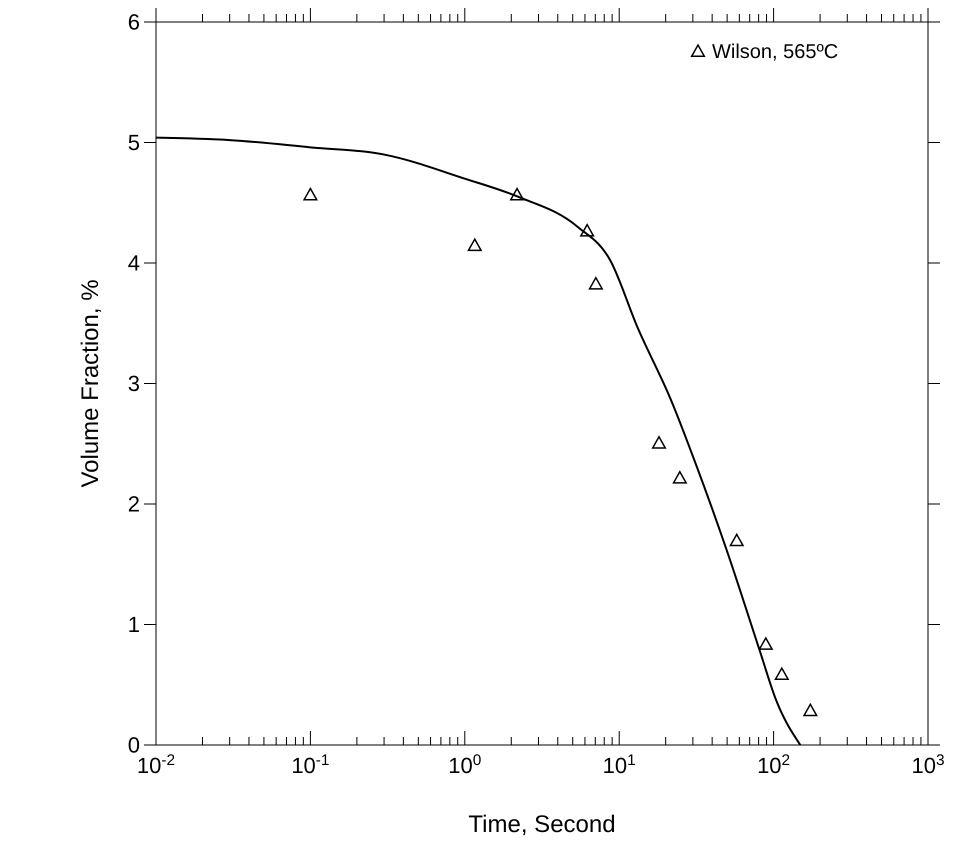 The height and width of the screenshot is (844, 956). What do you see at coordinates (134, 625) in the screenshot?
I see `y-tick-label: 1` at bounding box center [134, 625].